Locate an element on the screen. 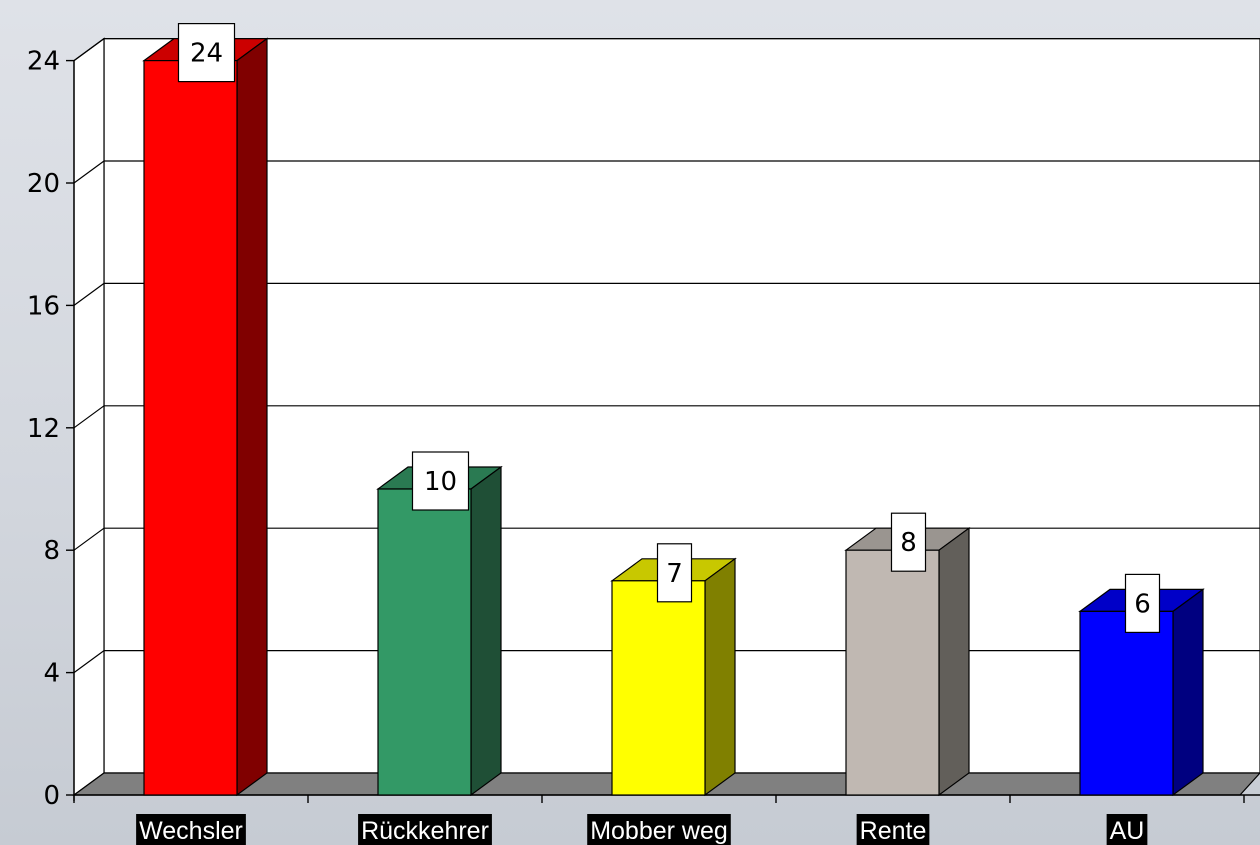 The width and height of the screenshot is (1260, 845). data-label: 8 is located at coordinates (908, 543).